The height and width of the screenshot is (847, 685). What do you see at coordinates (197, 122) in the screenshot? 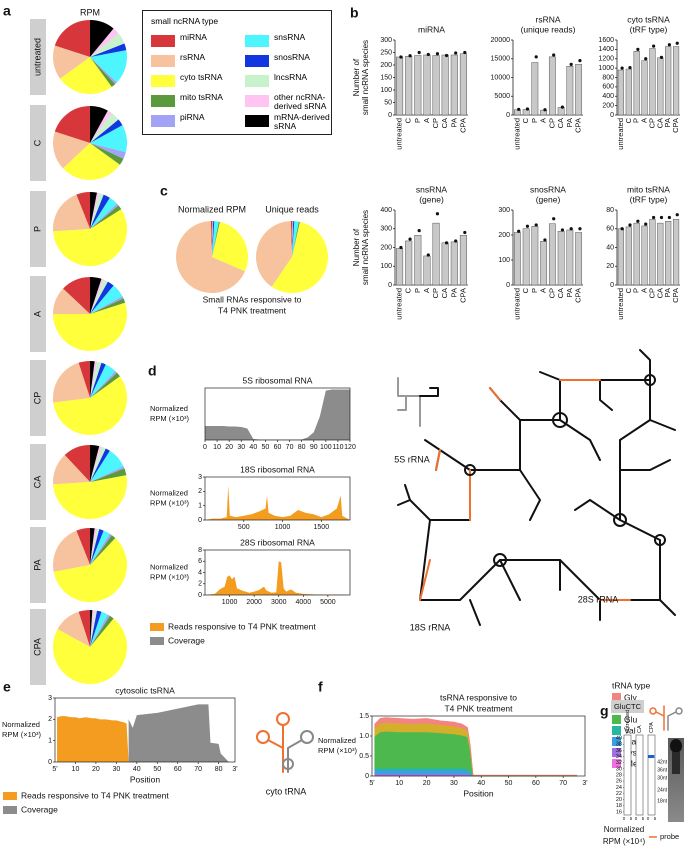
I see `legend-item: piRNA` at bounding box center [197, 122].